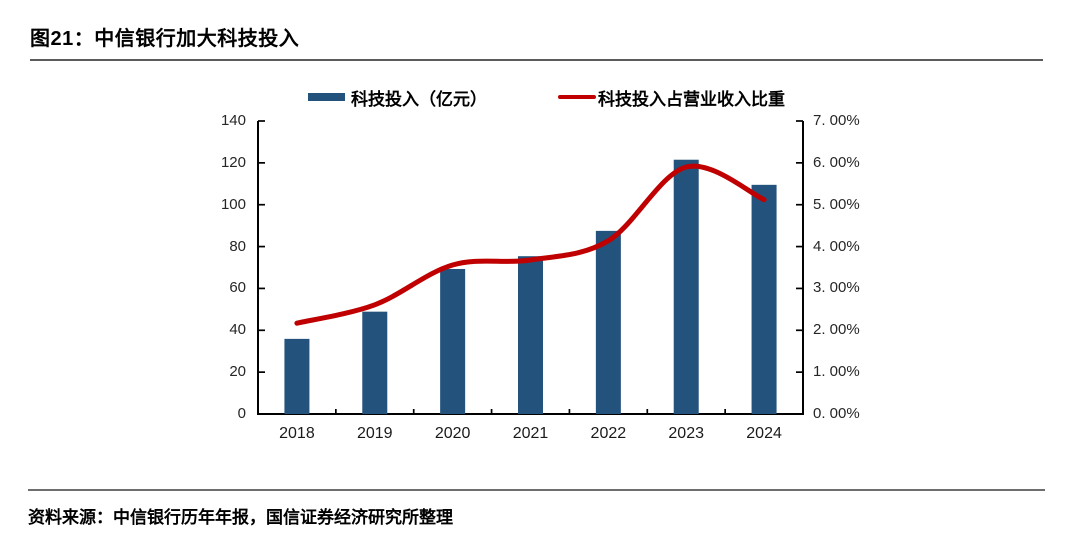  Describe the element at coordinates (530, 335) in the screenshot. I see `bar-2021` at that location.